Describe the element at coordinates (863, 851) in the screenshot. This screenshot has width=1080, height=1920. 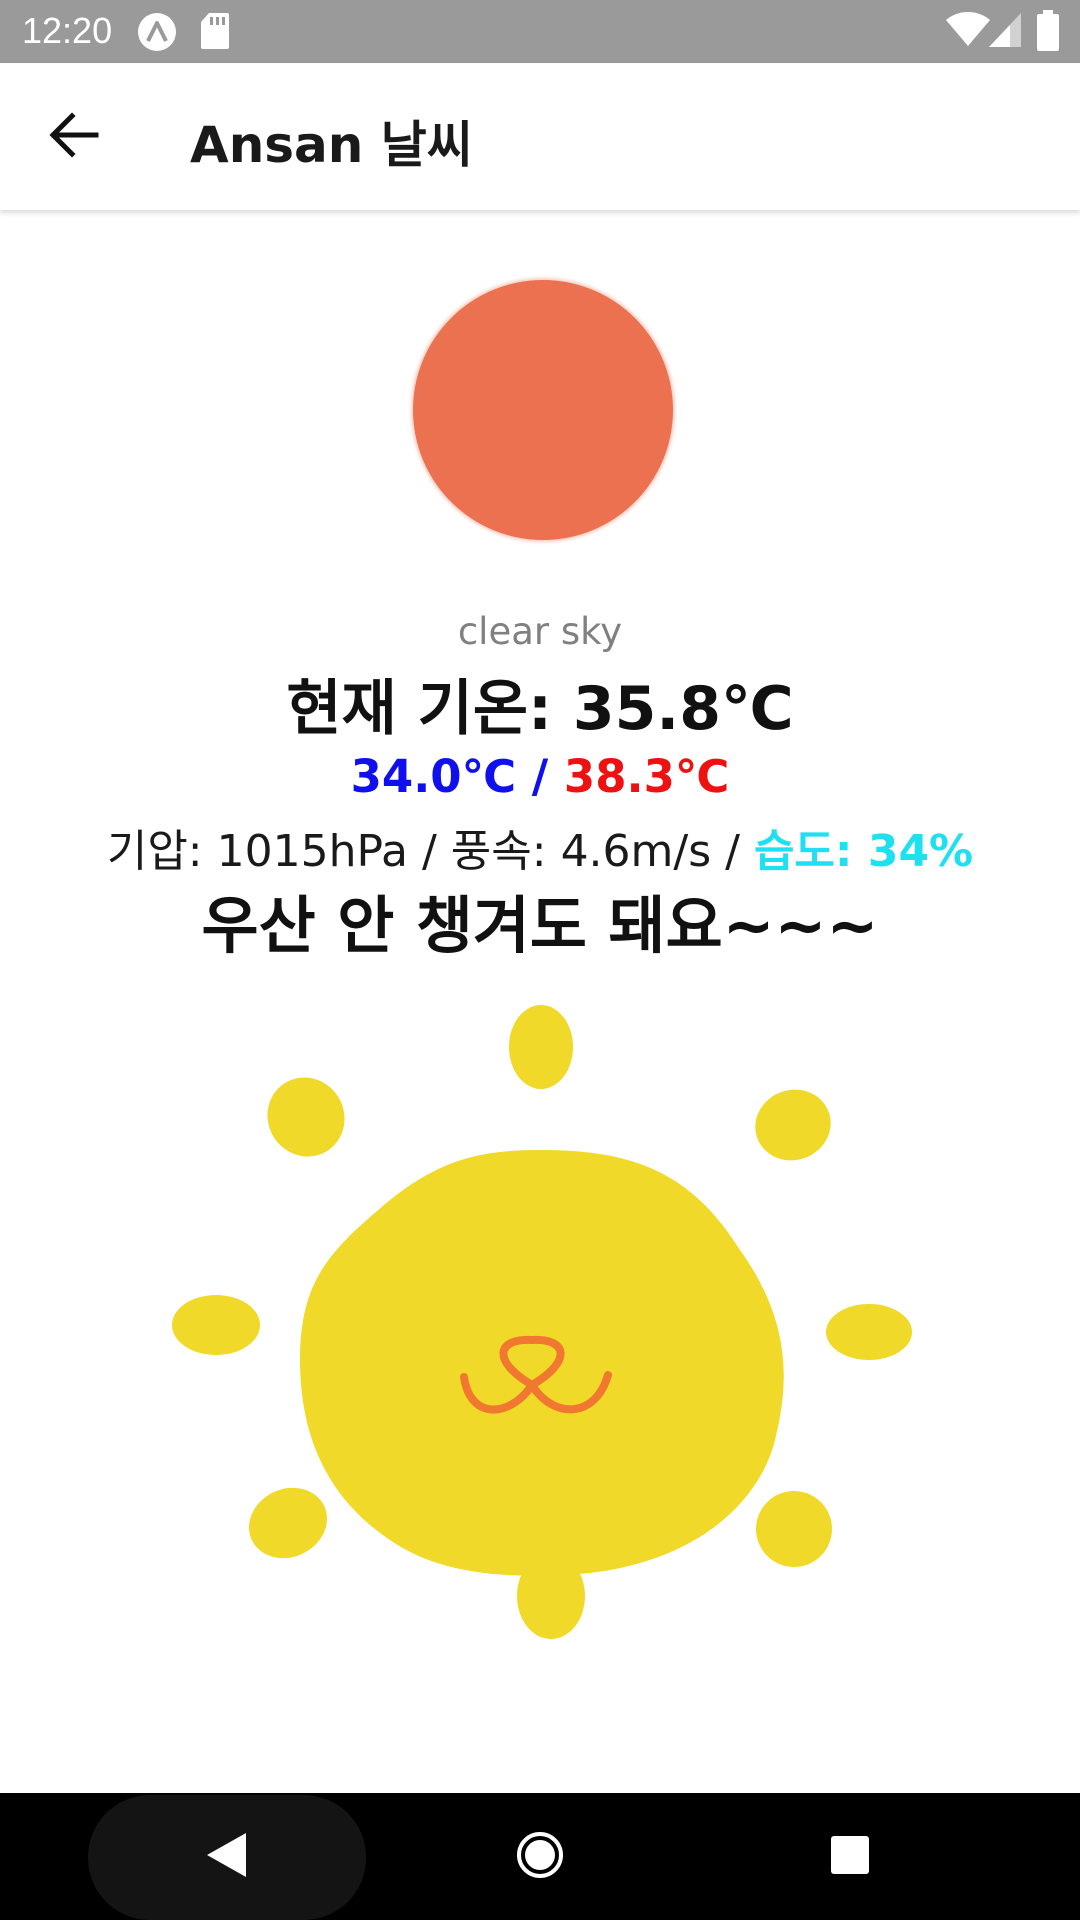
I see `humidity-text: 습도: 34%` at that location.